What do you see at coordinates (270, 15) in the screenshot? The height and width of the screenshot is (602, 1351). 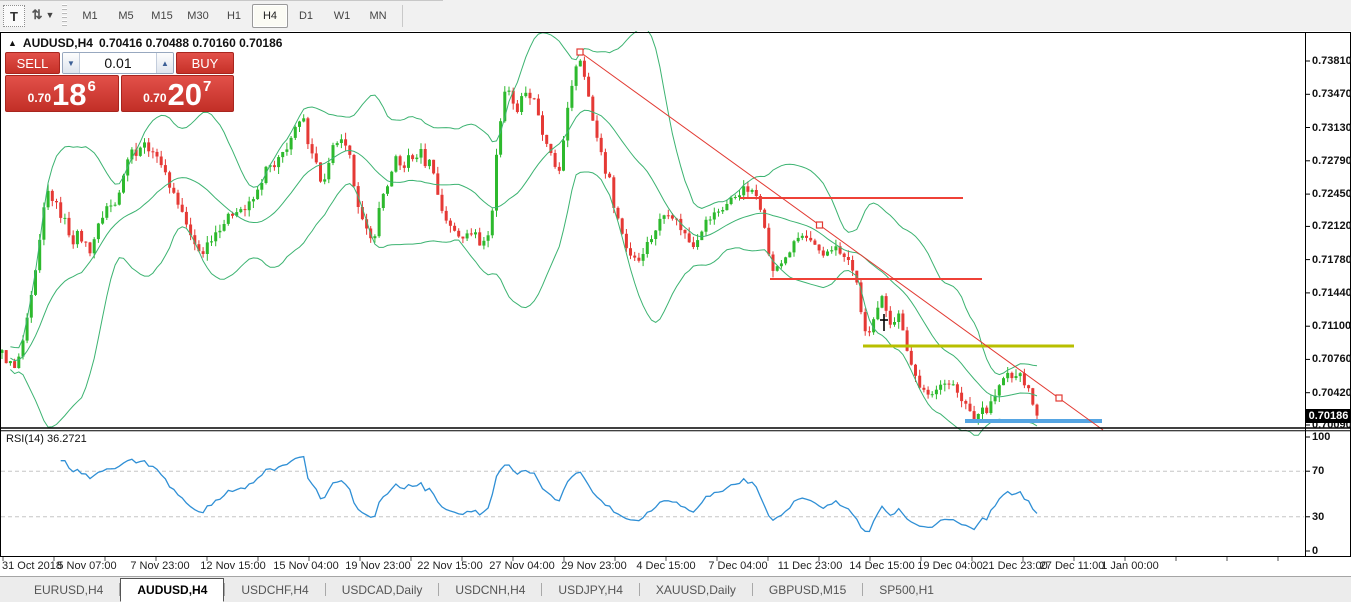 I see `timeframe-button-h4: H4` at bounding box center [270, 15].